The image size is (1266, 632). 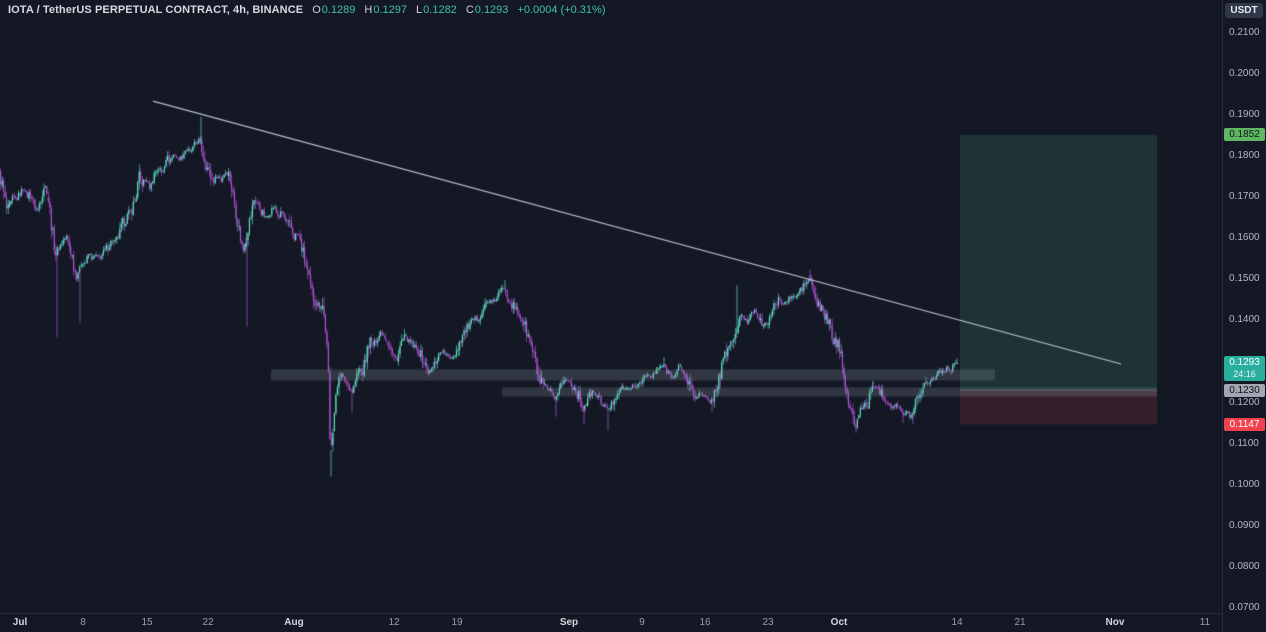 What do you see at coordinates (1244, 484) in the screenshot?
I see `price-tick-label: 0.1000` at bounding box center [1244, 484].